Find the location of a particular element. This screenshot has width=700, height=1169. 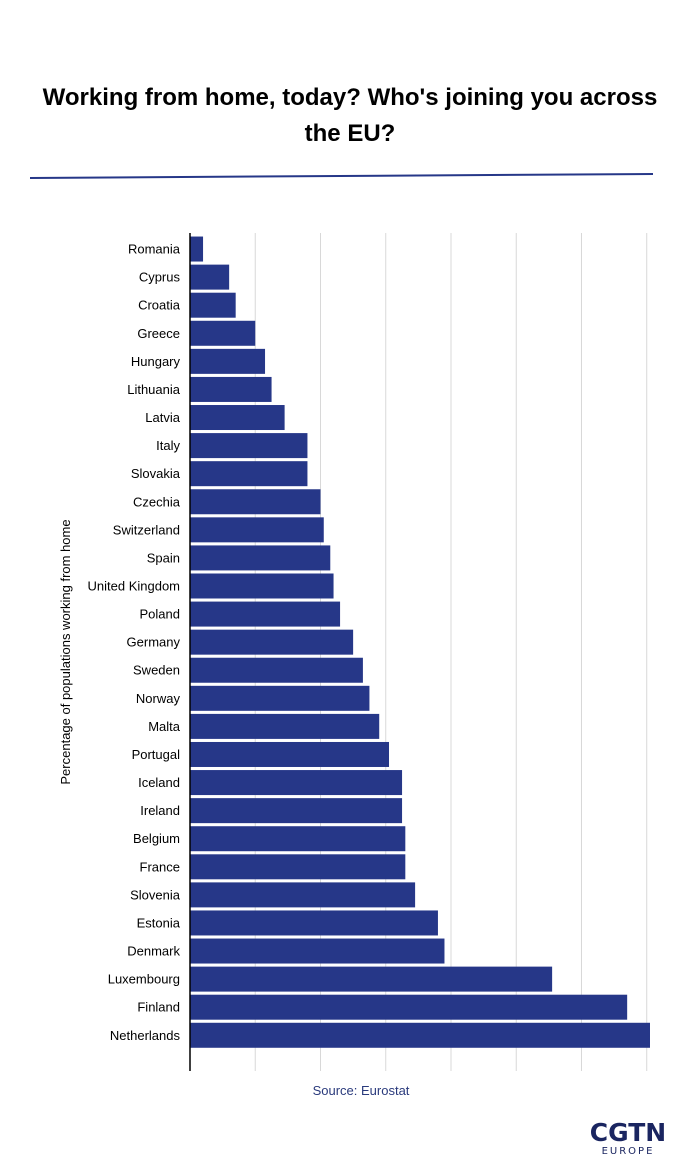

category-label: France is located at coordinates (160, 866).